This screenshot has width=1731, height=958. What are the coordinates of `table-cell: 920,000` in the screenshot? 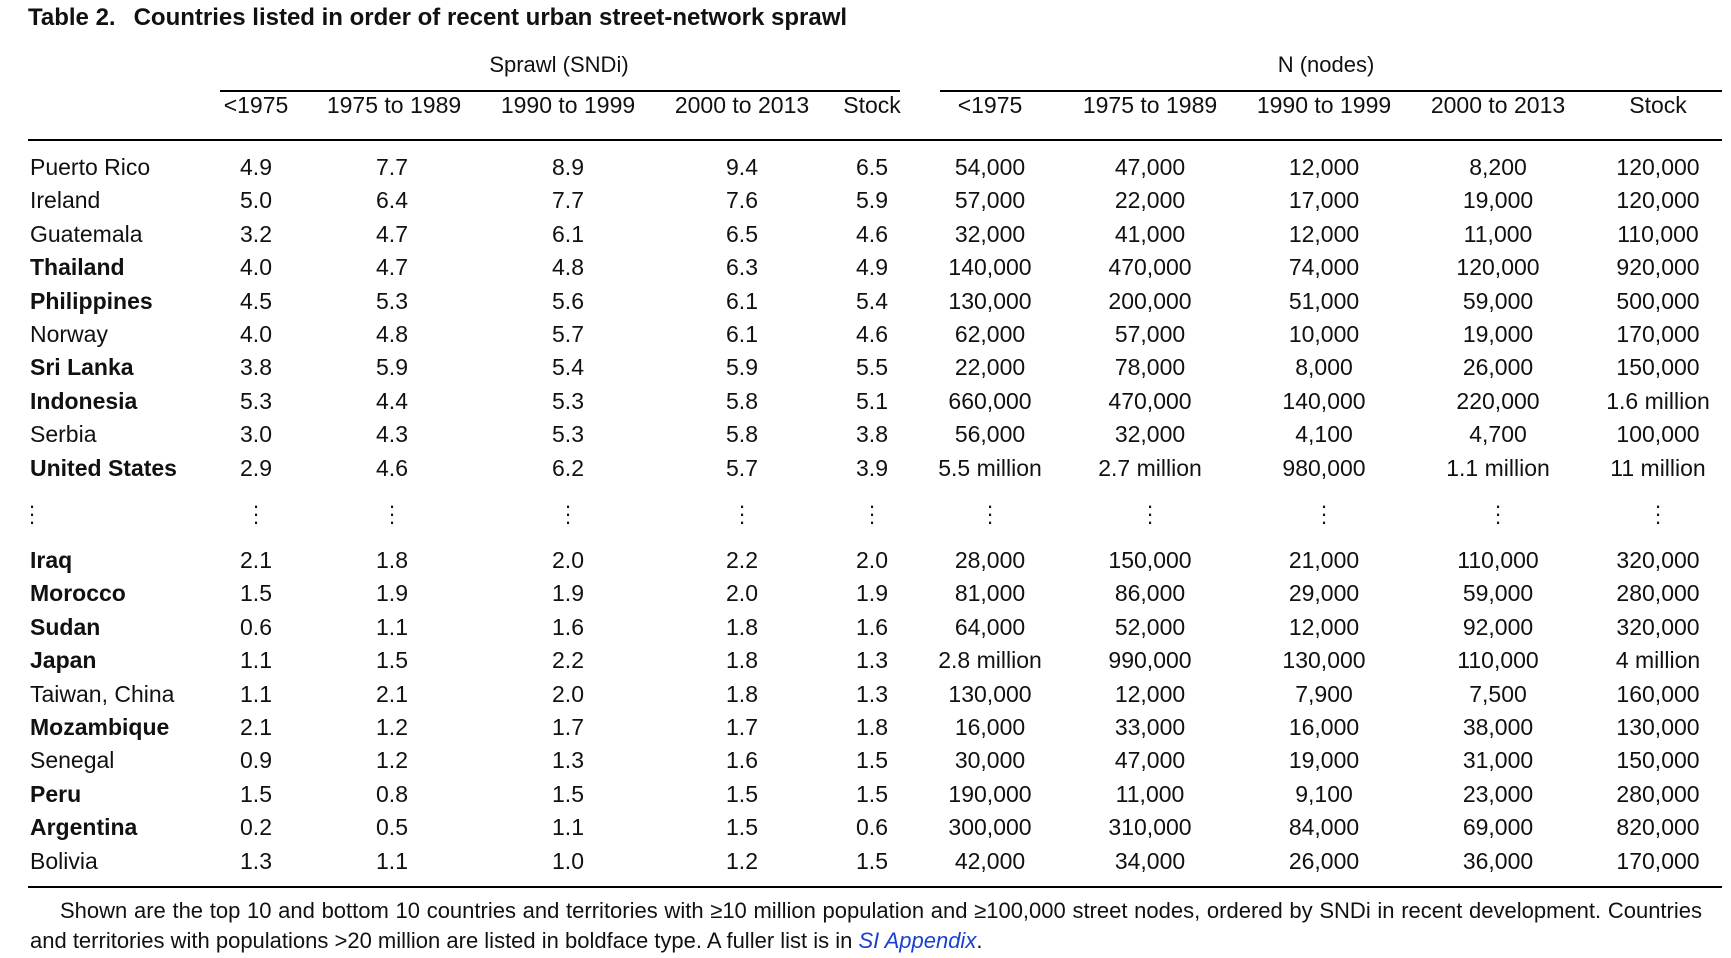 It's located at (1658, 267).